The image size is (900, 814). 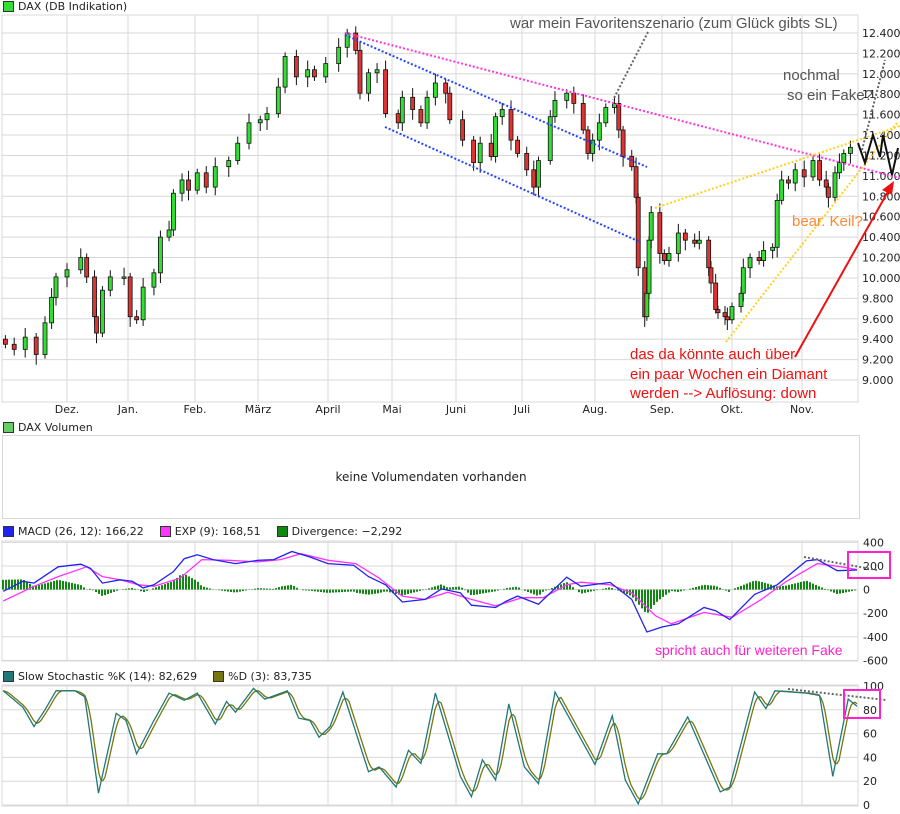 What do you see at coordinates (455, 409) in the screenshot?
I see `x-tick-label: Juni` at bounding box center [455, 409].